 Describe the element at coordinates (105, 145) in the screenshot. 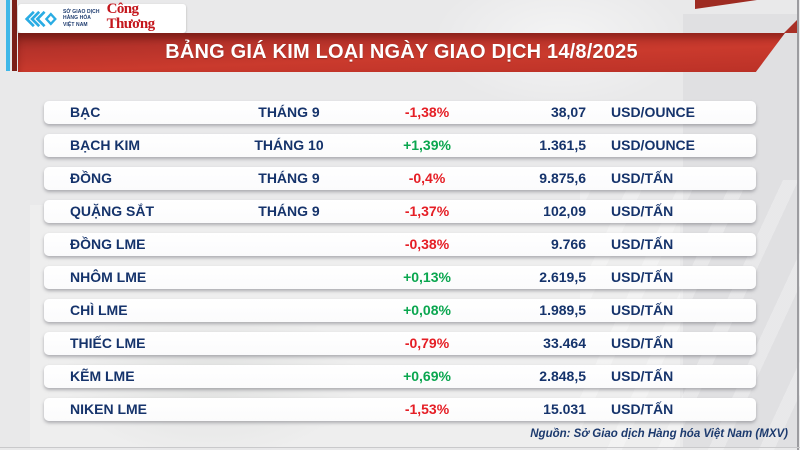

I see `metal-name: BẠCH KIM` at that location.